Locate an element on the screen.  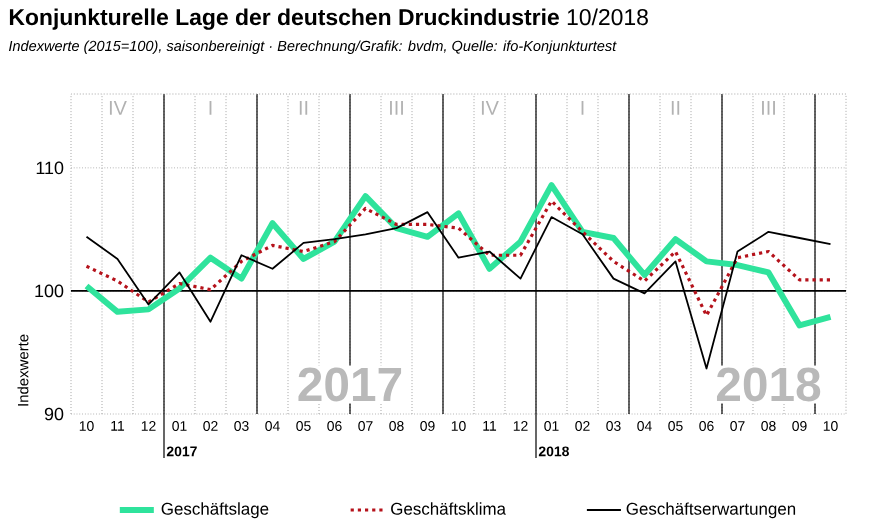
y-tick-label: 100 is located at coordinates (49, 291).